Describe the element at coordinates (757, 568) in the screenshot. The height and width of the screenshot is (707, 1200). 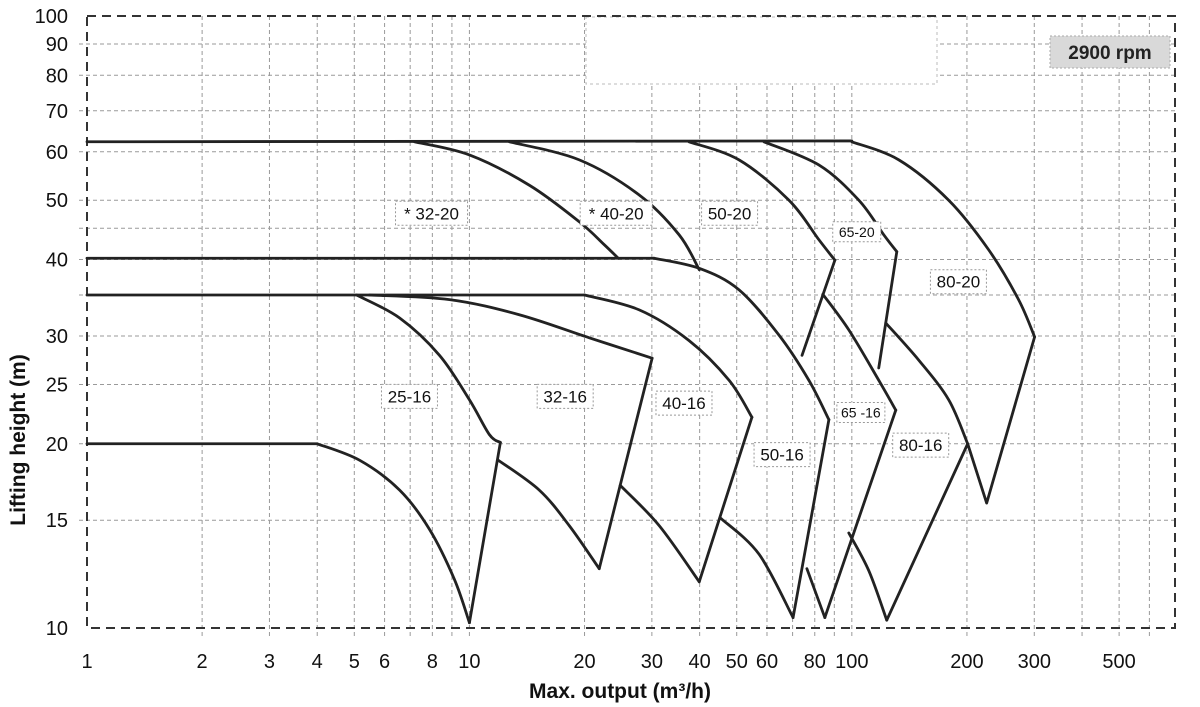
I see `curve-50-16-curve` at that location.